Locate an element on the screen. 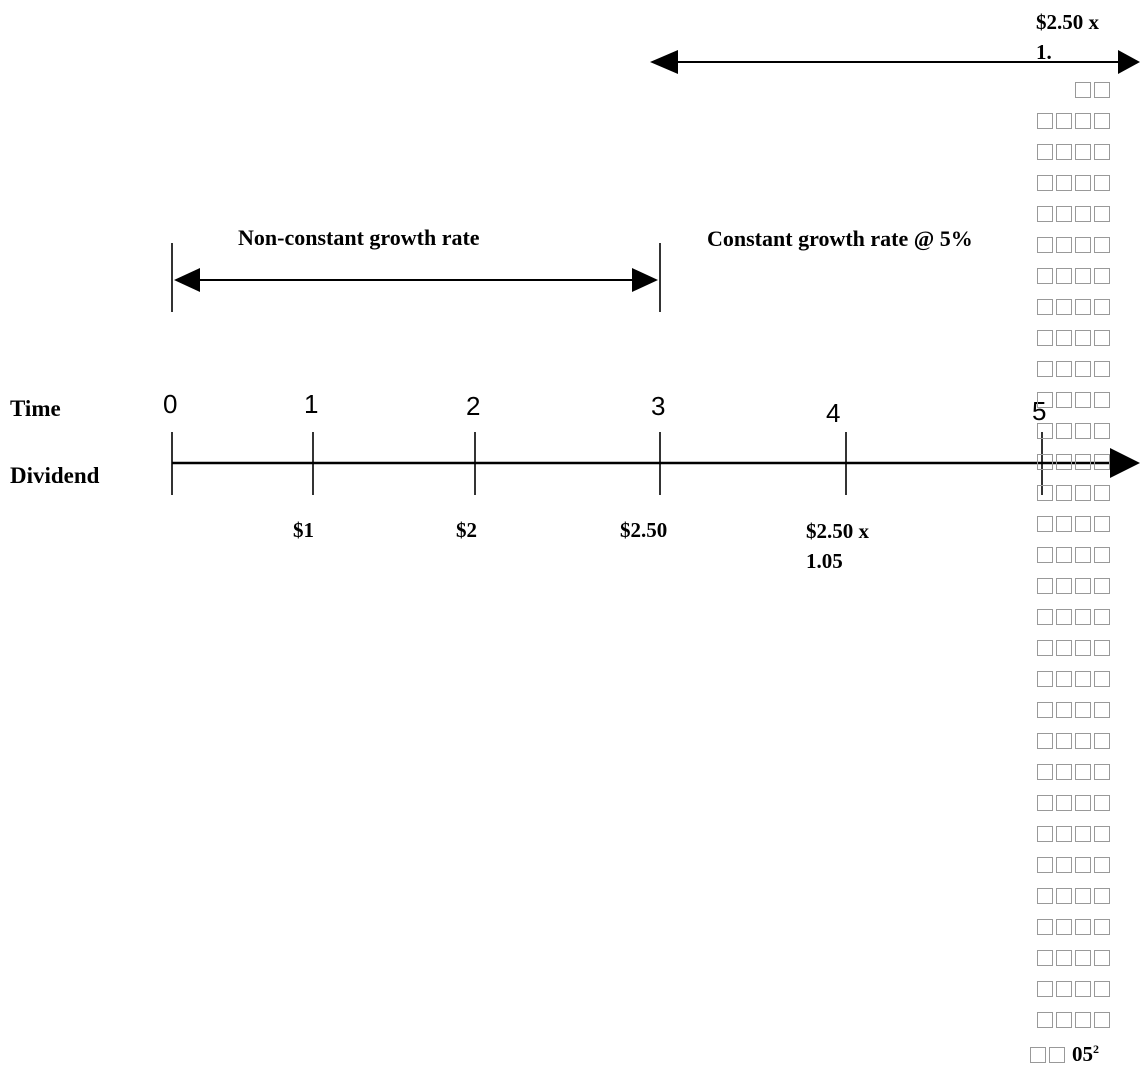 The image size is (1140, 1091). dividend-value-4-line1: $2.50 x is located at coordinates (837, 531).